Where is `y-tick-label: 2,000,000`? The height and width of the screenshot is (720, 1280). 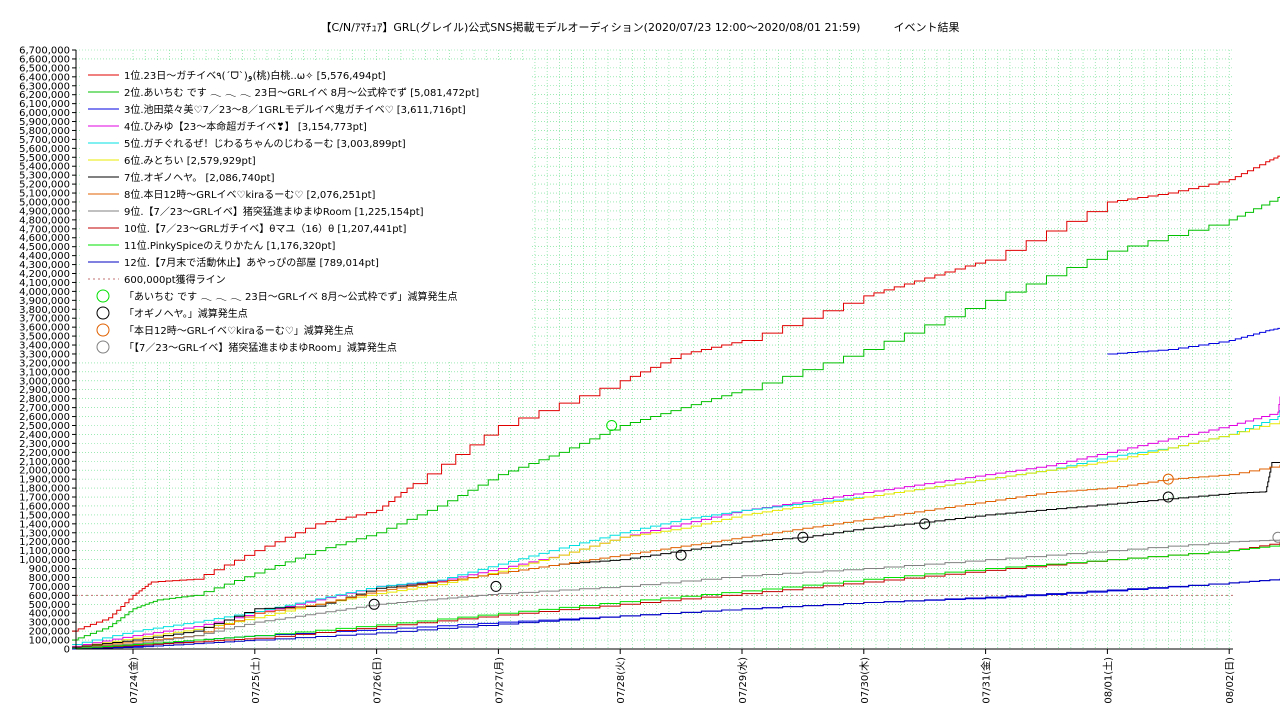
y-tick-label: 2,000,000 is located at coordinates (44, 471).